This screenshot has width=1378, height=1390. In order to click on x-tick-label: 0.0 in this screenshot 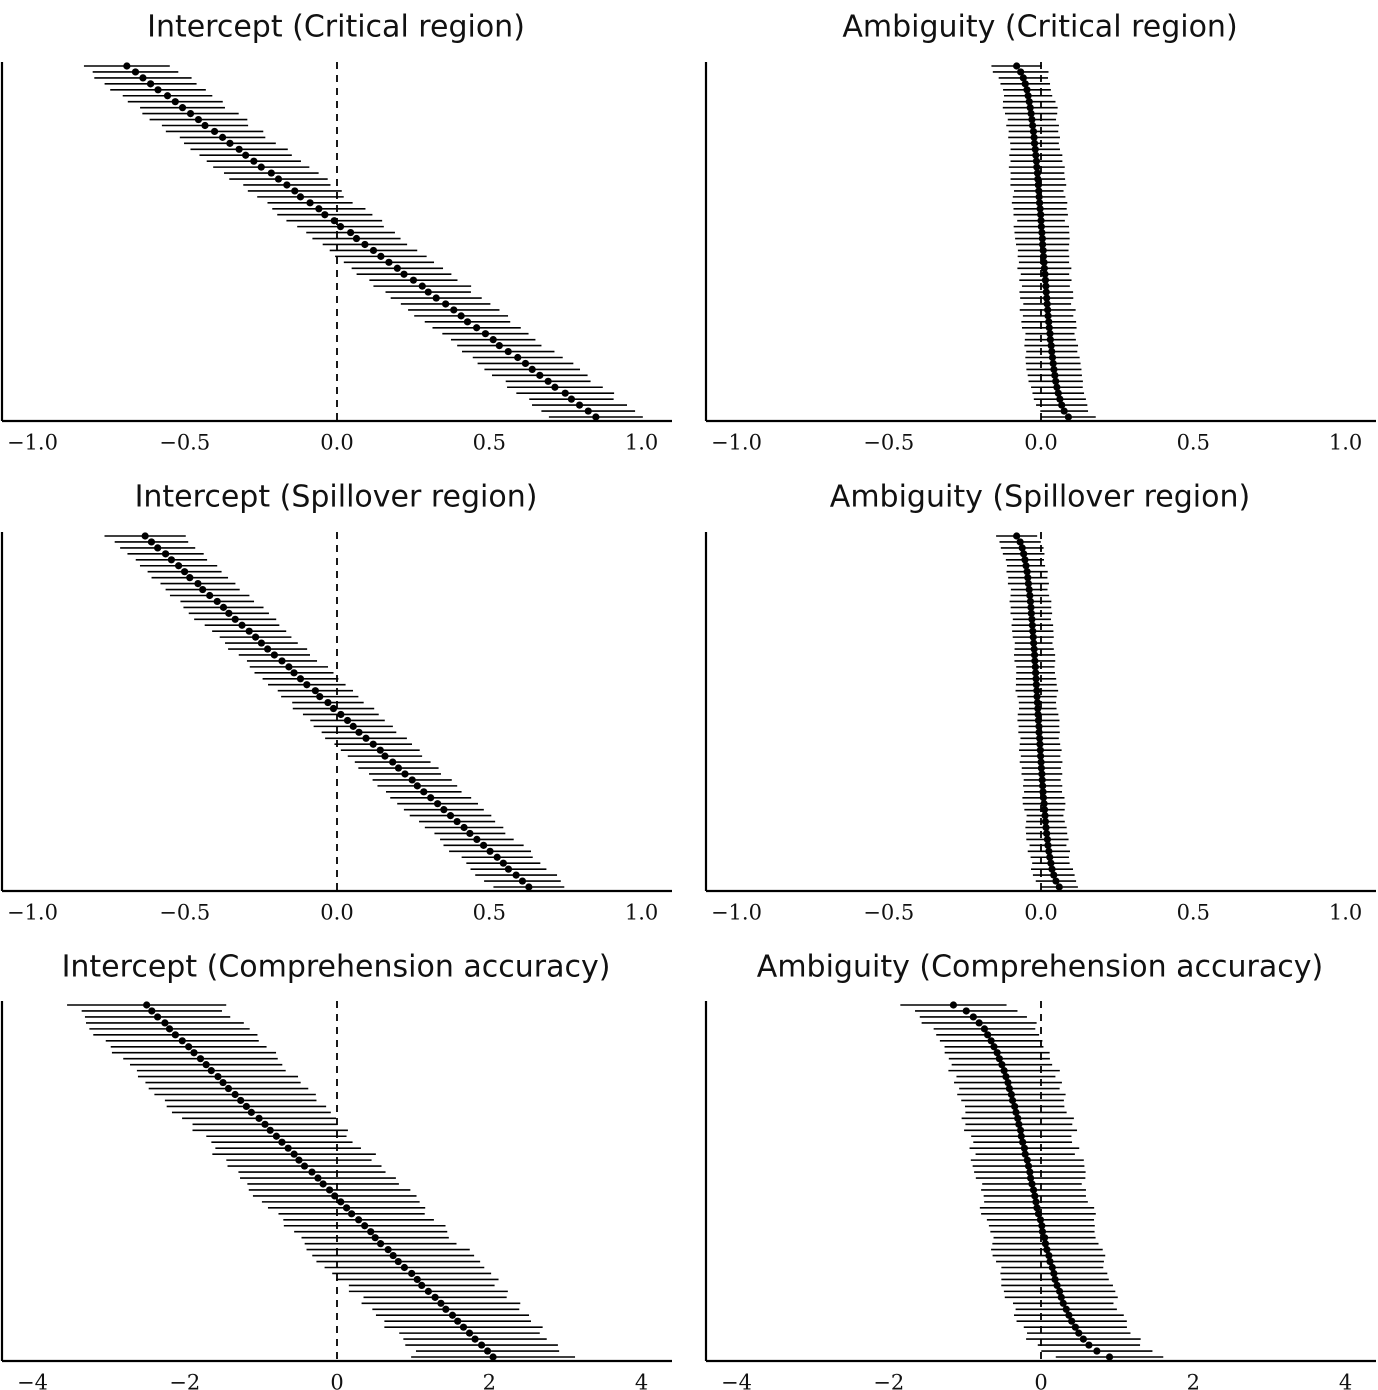, I will do `click(336, 443)`.